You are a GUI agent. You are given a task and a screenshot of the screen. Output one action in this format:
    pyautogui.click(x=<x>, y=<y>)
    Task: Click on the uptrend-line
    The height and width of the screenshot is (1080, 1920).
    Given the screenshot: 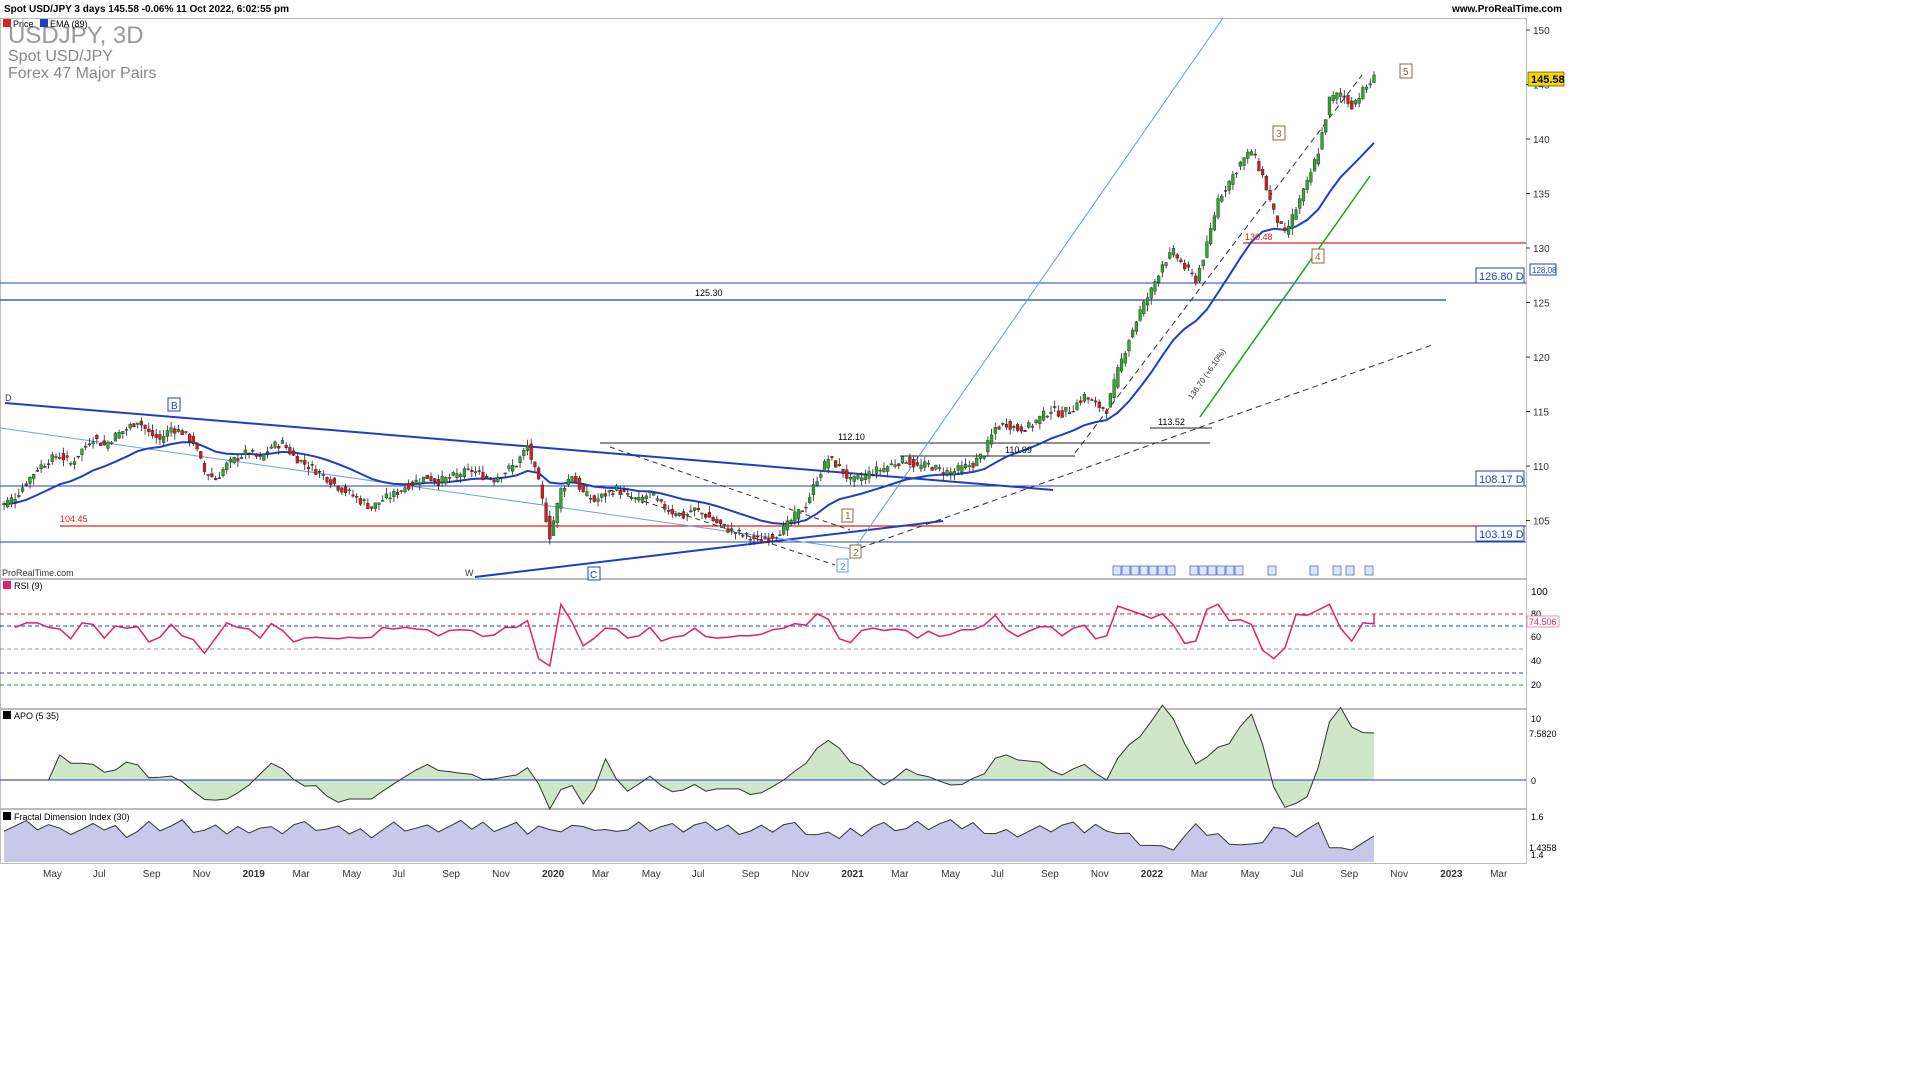 What is the action you would take?
    pyautogui.click(x=709, y=549)
    